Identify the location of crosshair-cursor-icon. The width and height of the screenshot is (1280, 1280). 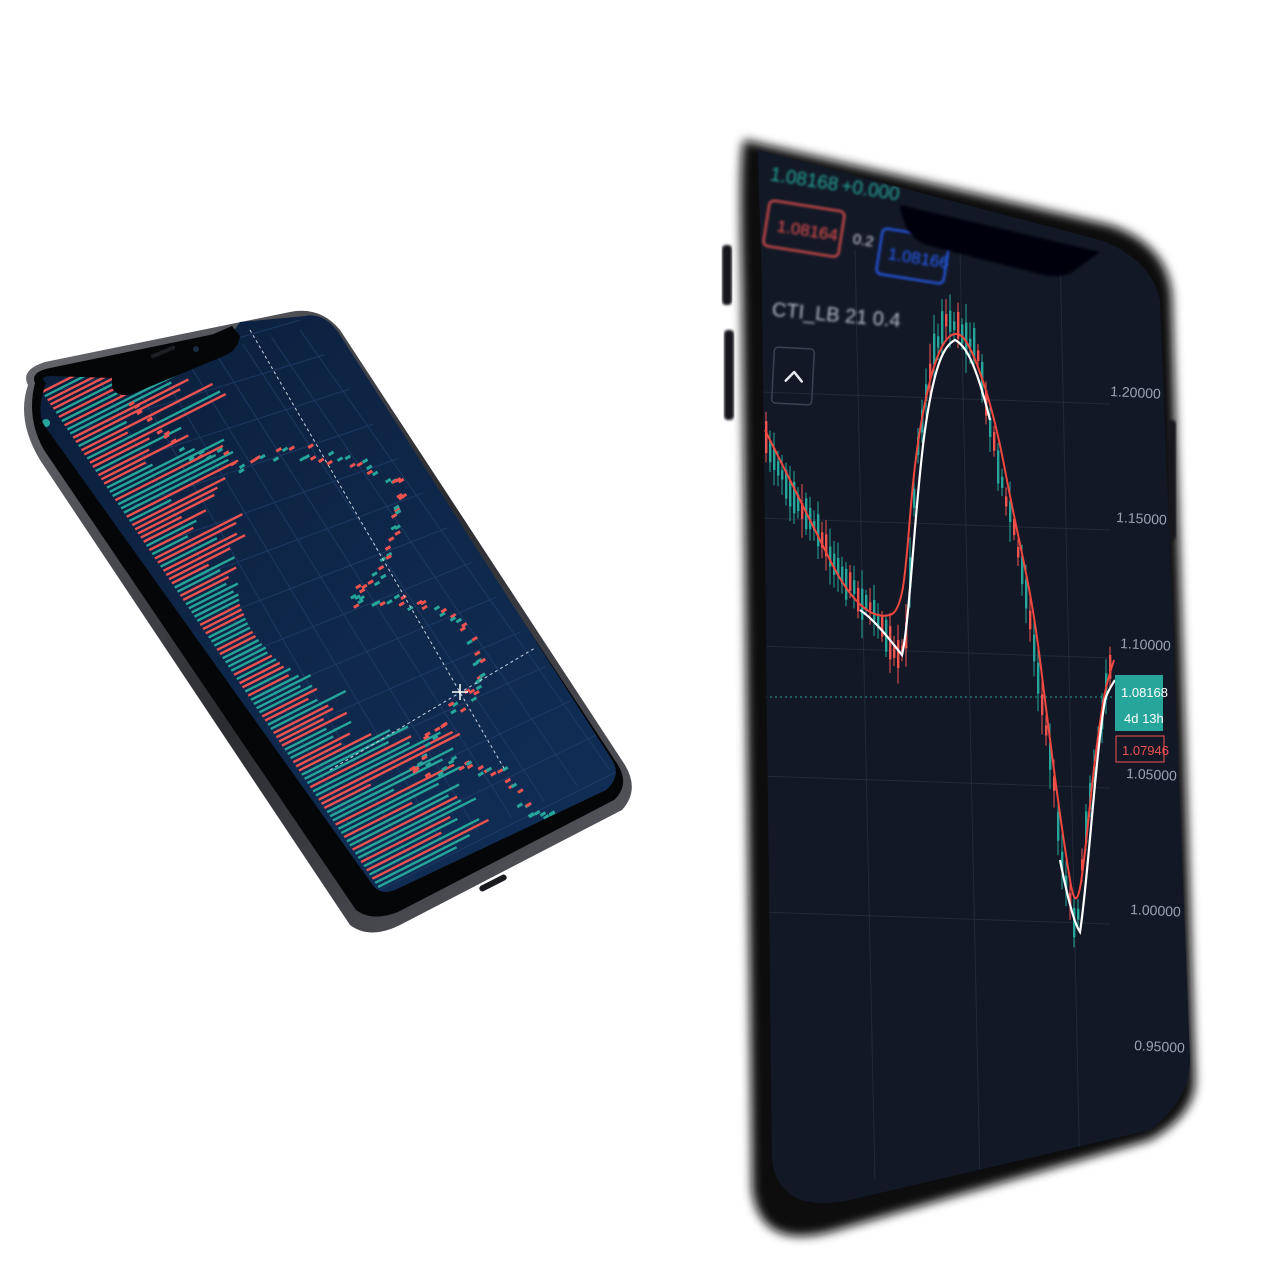
(460, 692).